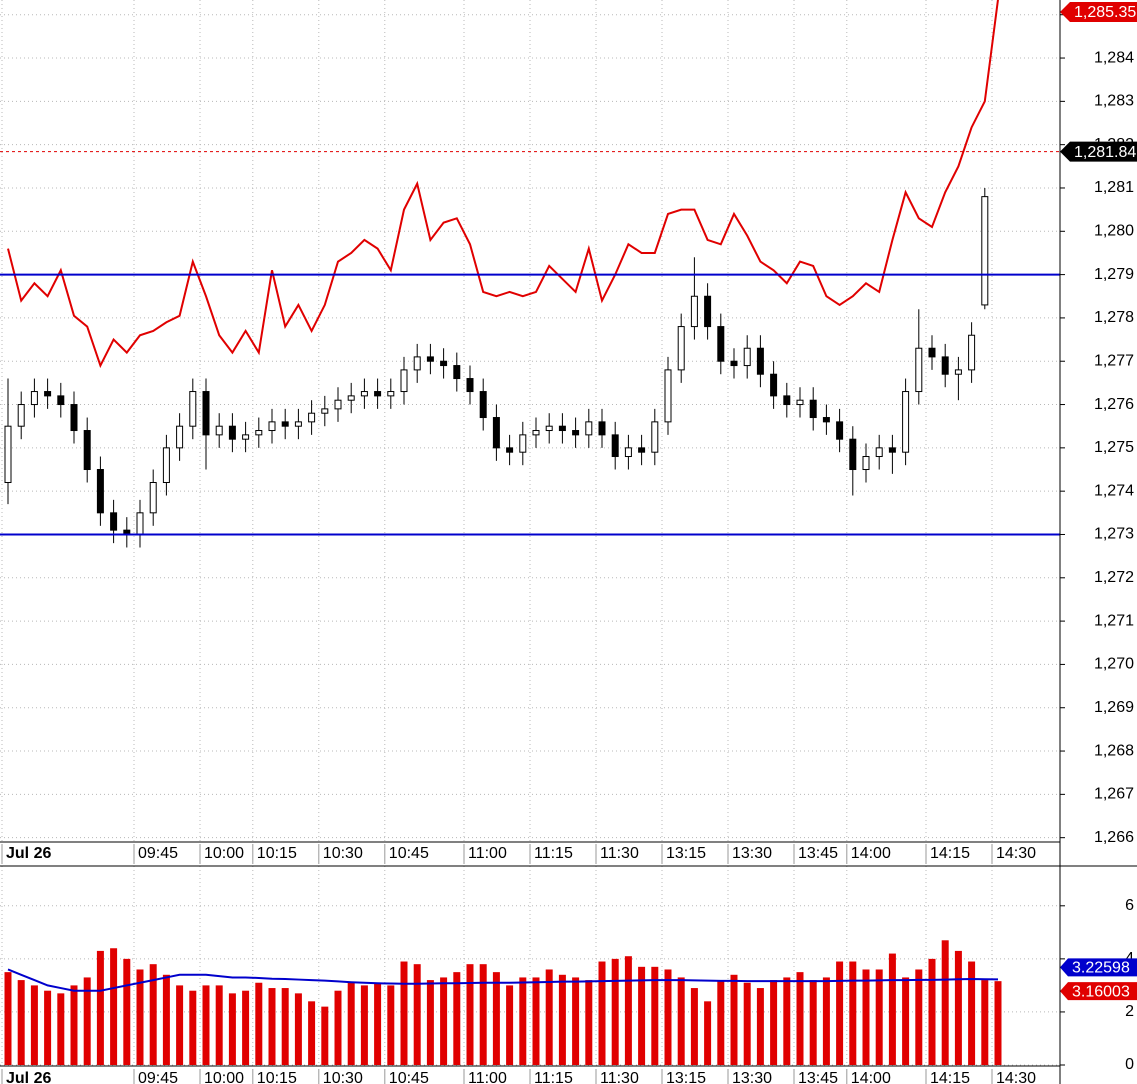 The width and height of the screenshot is (1137, 1084). Describe the element at coordinates (619, 1077) in the screenshot. I see `x-tick-label: 11:30` at that location.